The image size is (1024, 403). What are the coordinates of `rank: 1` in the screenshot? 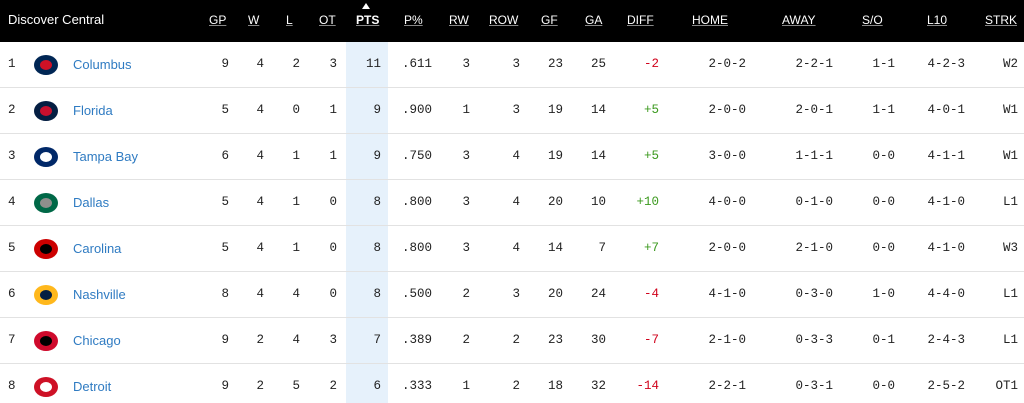 It's located at (12, 64).